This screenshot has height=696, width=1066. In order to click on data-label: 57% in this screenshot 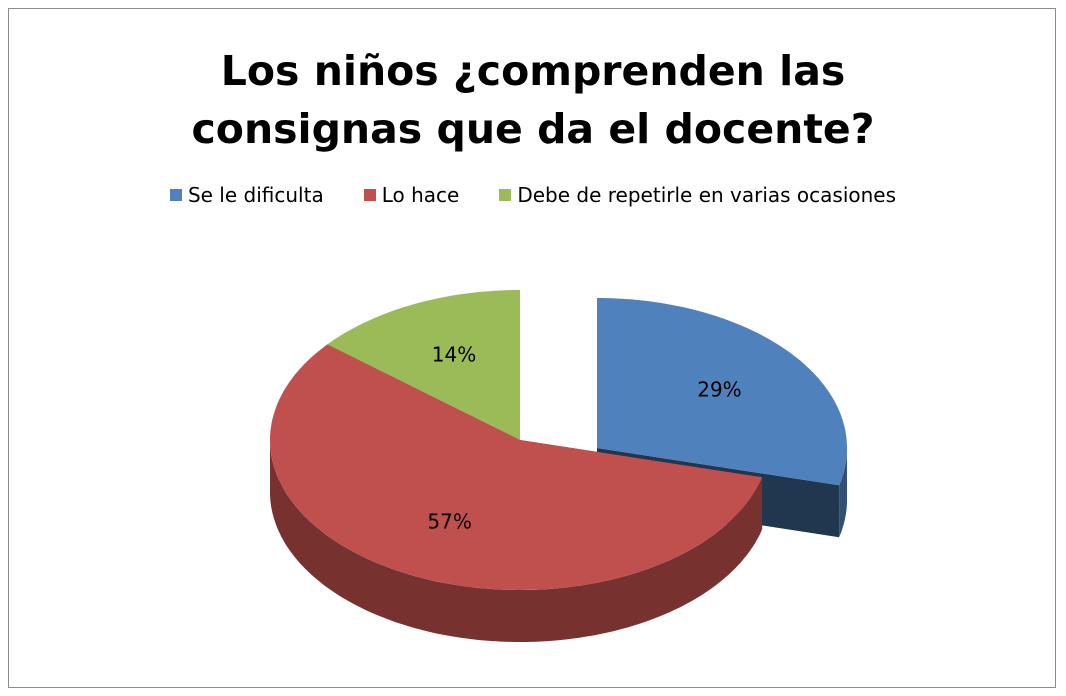, I will do `click(449, 521)`.